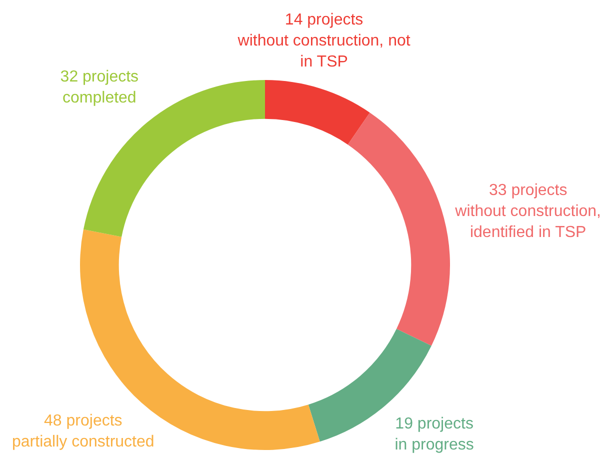 The image size is (613, 470). I want to click on data-label: 48 projects, so click(83, 421).